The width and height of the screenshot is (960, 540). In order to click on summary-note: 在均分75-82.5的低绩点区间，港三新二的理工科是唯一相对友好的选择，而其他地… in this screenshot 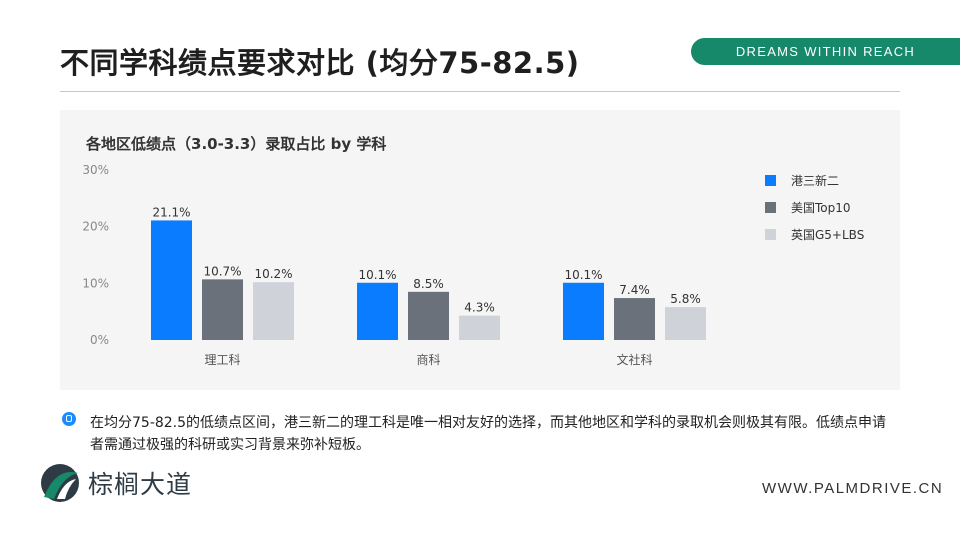, I will do `click(488, 434)`.